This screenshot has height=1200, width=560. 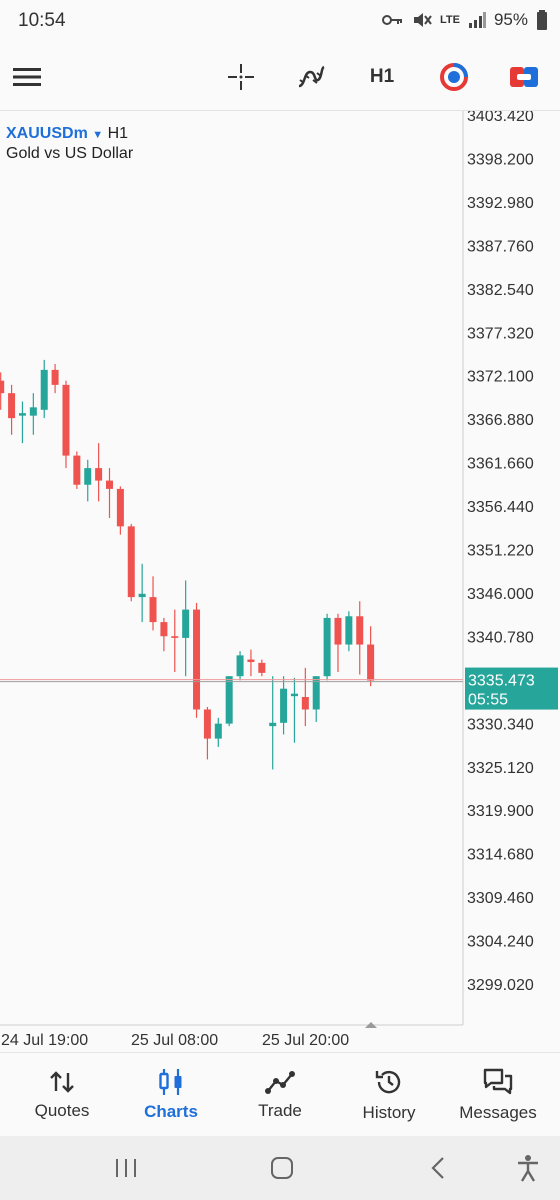 I want to click on price-tick-label: 3309.460, so click(x=500, y=898).